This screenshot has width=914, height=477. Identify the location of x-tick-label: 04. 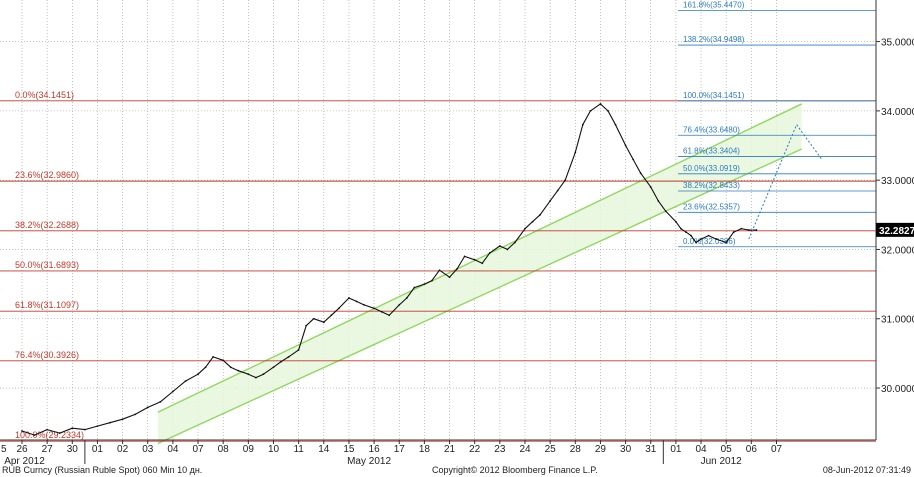
(173, 449).